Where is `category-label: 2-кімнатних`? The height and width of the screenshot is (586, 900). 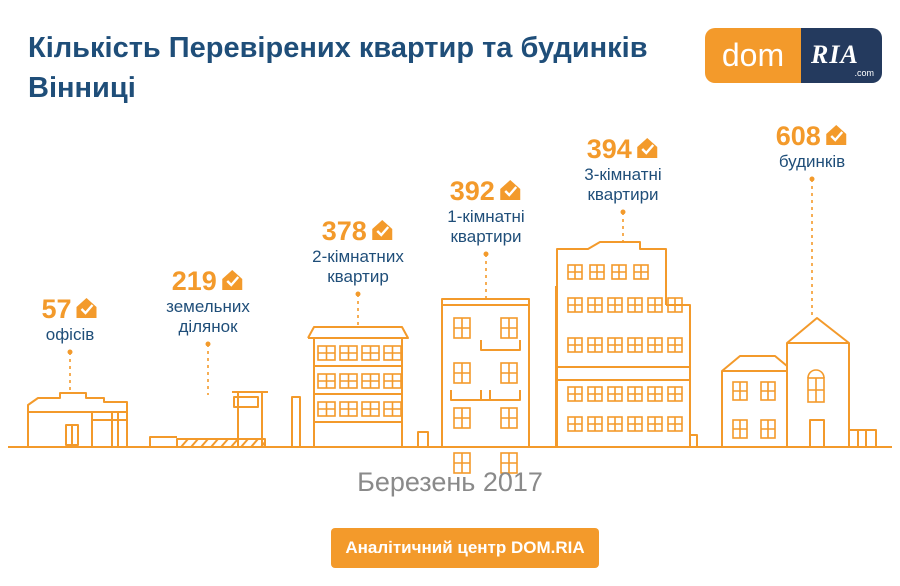
category-label: 2-кімнатних is located at coordinates (358, 256).